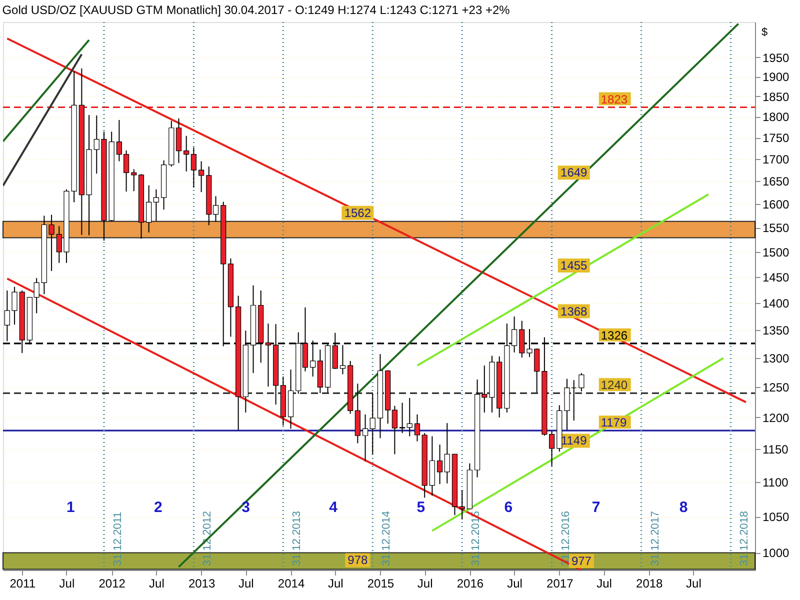 Image resolution: width=800 pixels, height=600 pixels. What do you see at coordinates (776, 181) in the screenshot?
I see `y-tick-label: 1650` at bounding box center [776, 181].